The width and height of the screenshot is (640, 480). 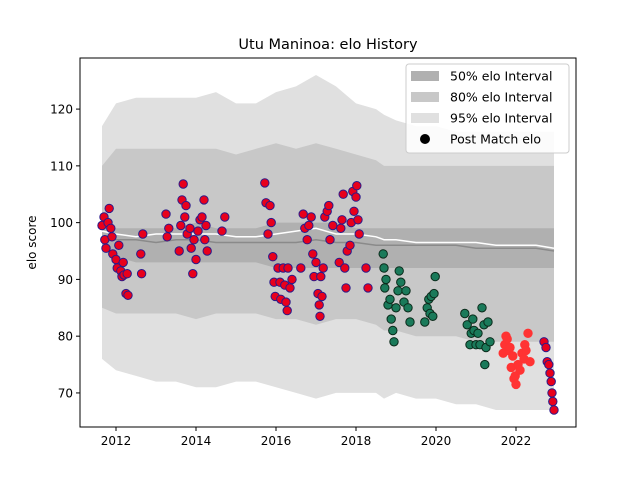 What do you see at coordinates (32, 242) in the screenshot?
I see `y-axis-label: elo score` at bounding box center [32, 242].